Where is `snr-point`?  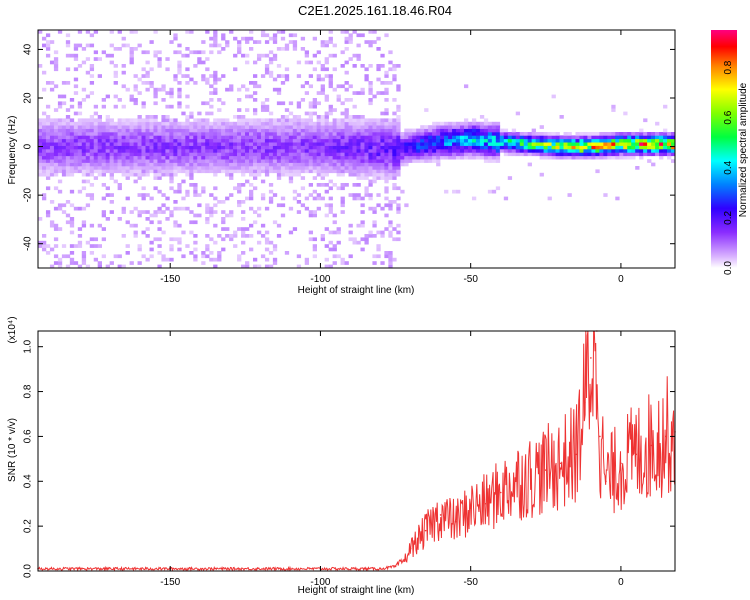
snr-point is located at coordinates (515, 481).